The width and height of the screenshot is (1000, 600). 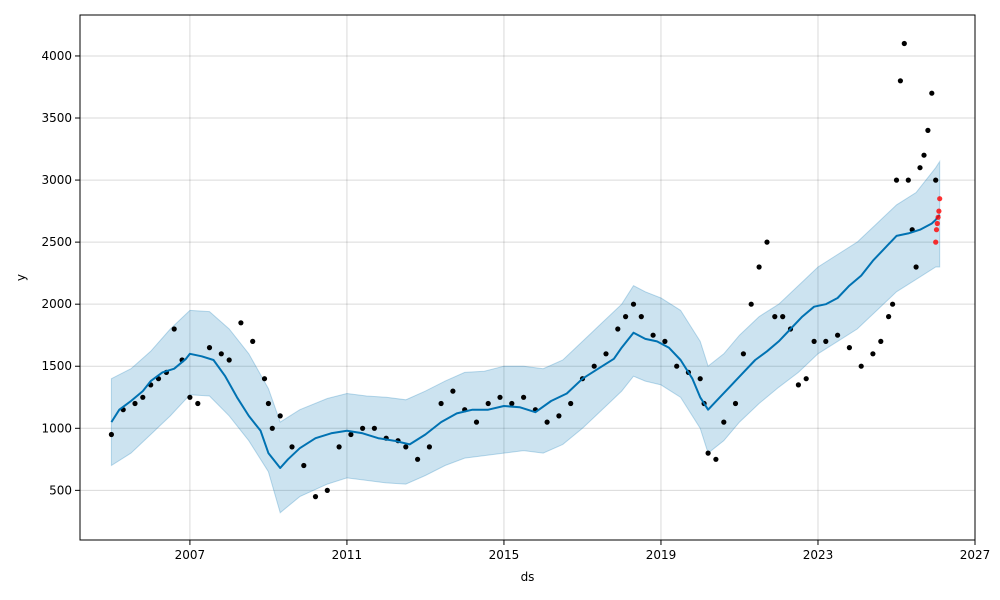 I want to click on x-axis-label: ds, so click(x=528, y=577).